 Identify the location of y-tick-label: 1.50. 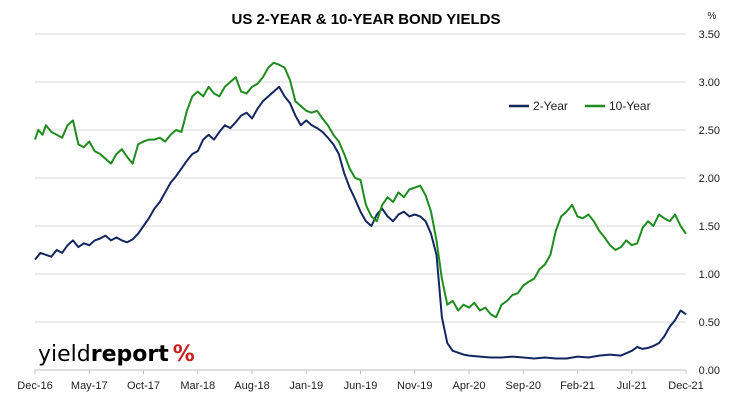
(709, 227).